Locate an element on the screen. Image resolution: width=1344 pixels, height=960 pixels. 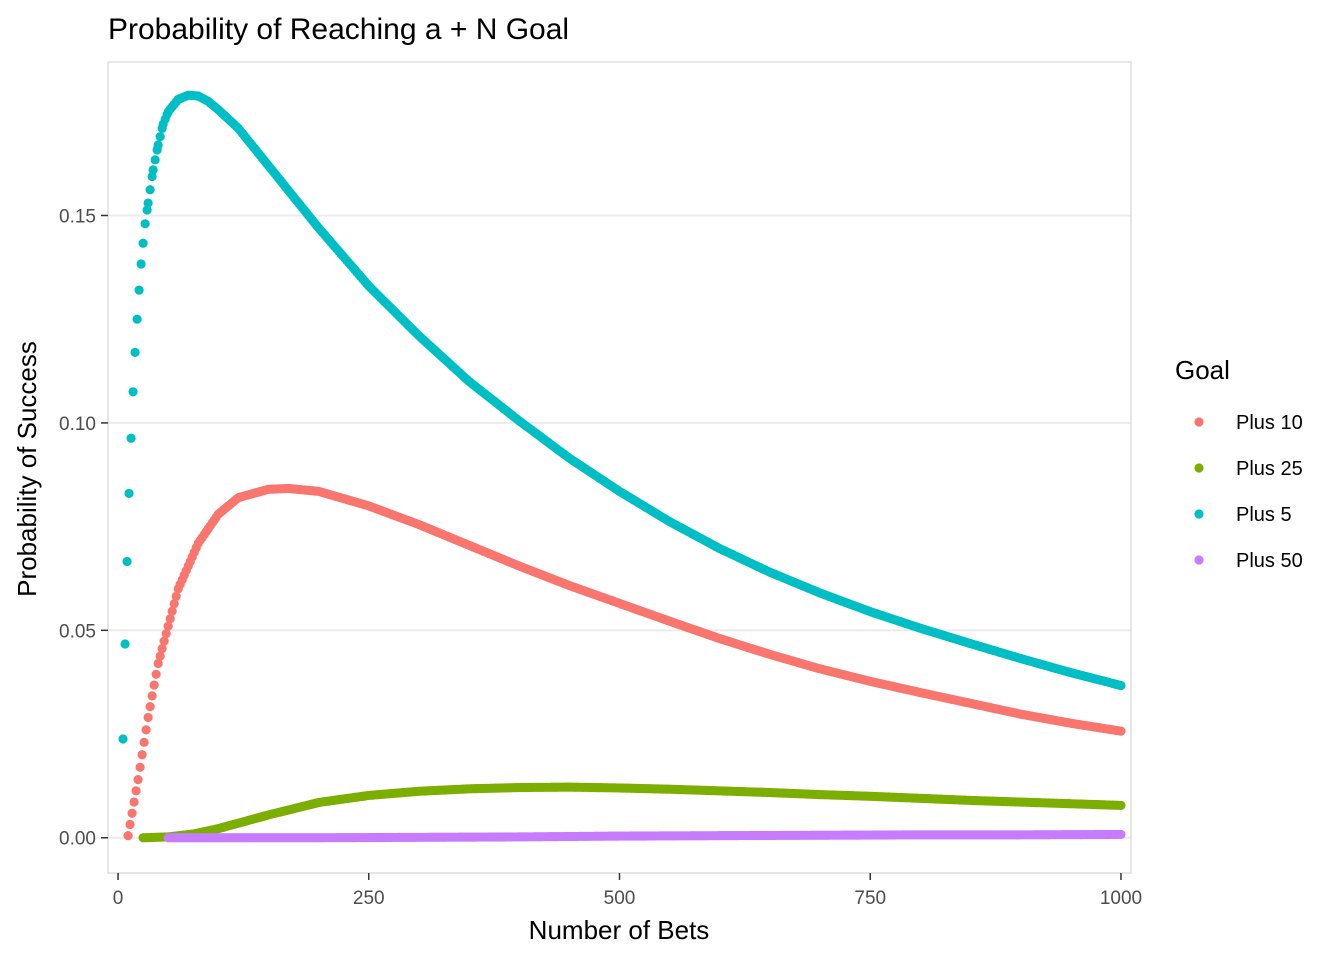
legend-label: Plus 5 is located at coordinates (1264, 515).